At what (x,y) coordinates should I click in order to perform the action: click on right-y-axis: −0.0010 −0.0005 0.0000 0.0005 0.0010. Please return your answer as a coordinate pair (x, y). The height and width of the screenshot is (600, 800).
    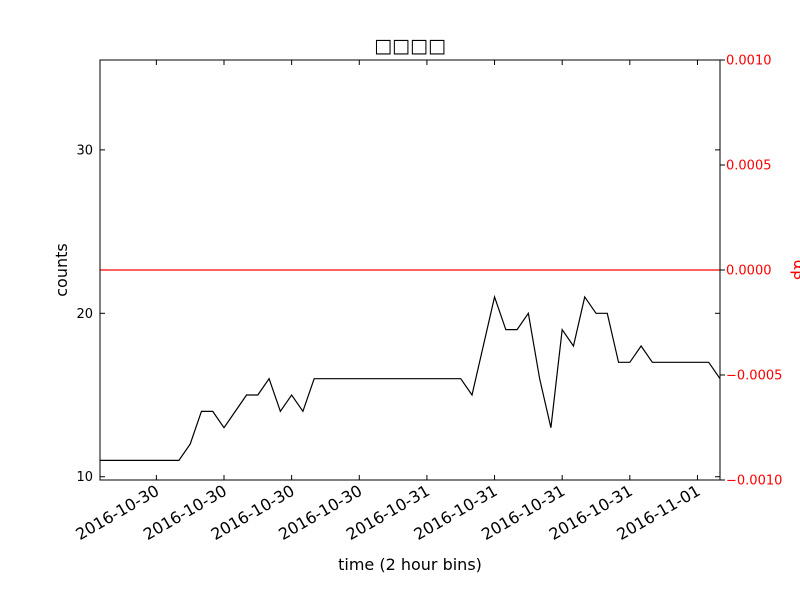
    Looking at the image, I should click on (751, 271).